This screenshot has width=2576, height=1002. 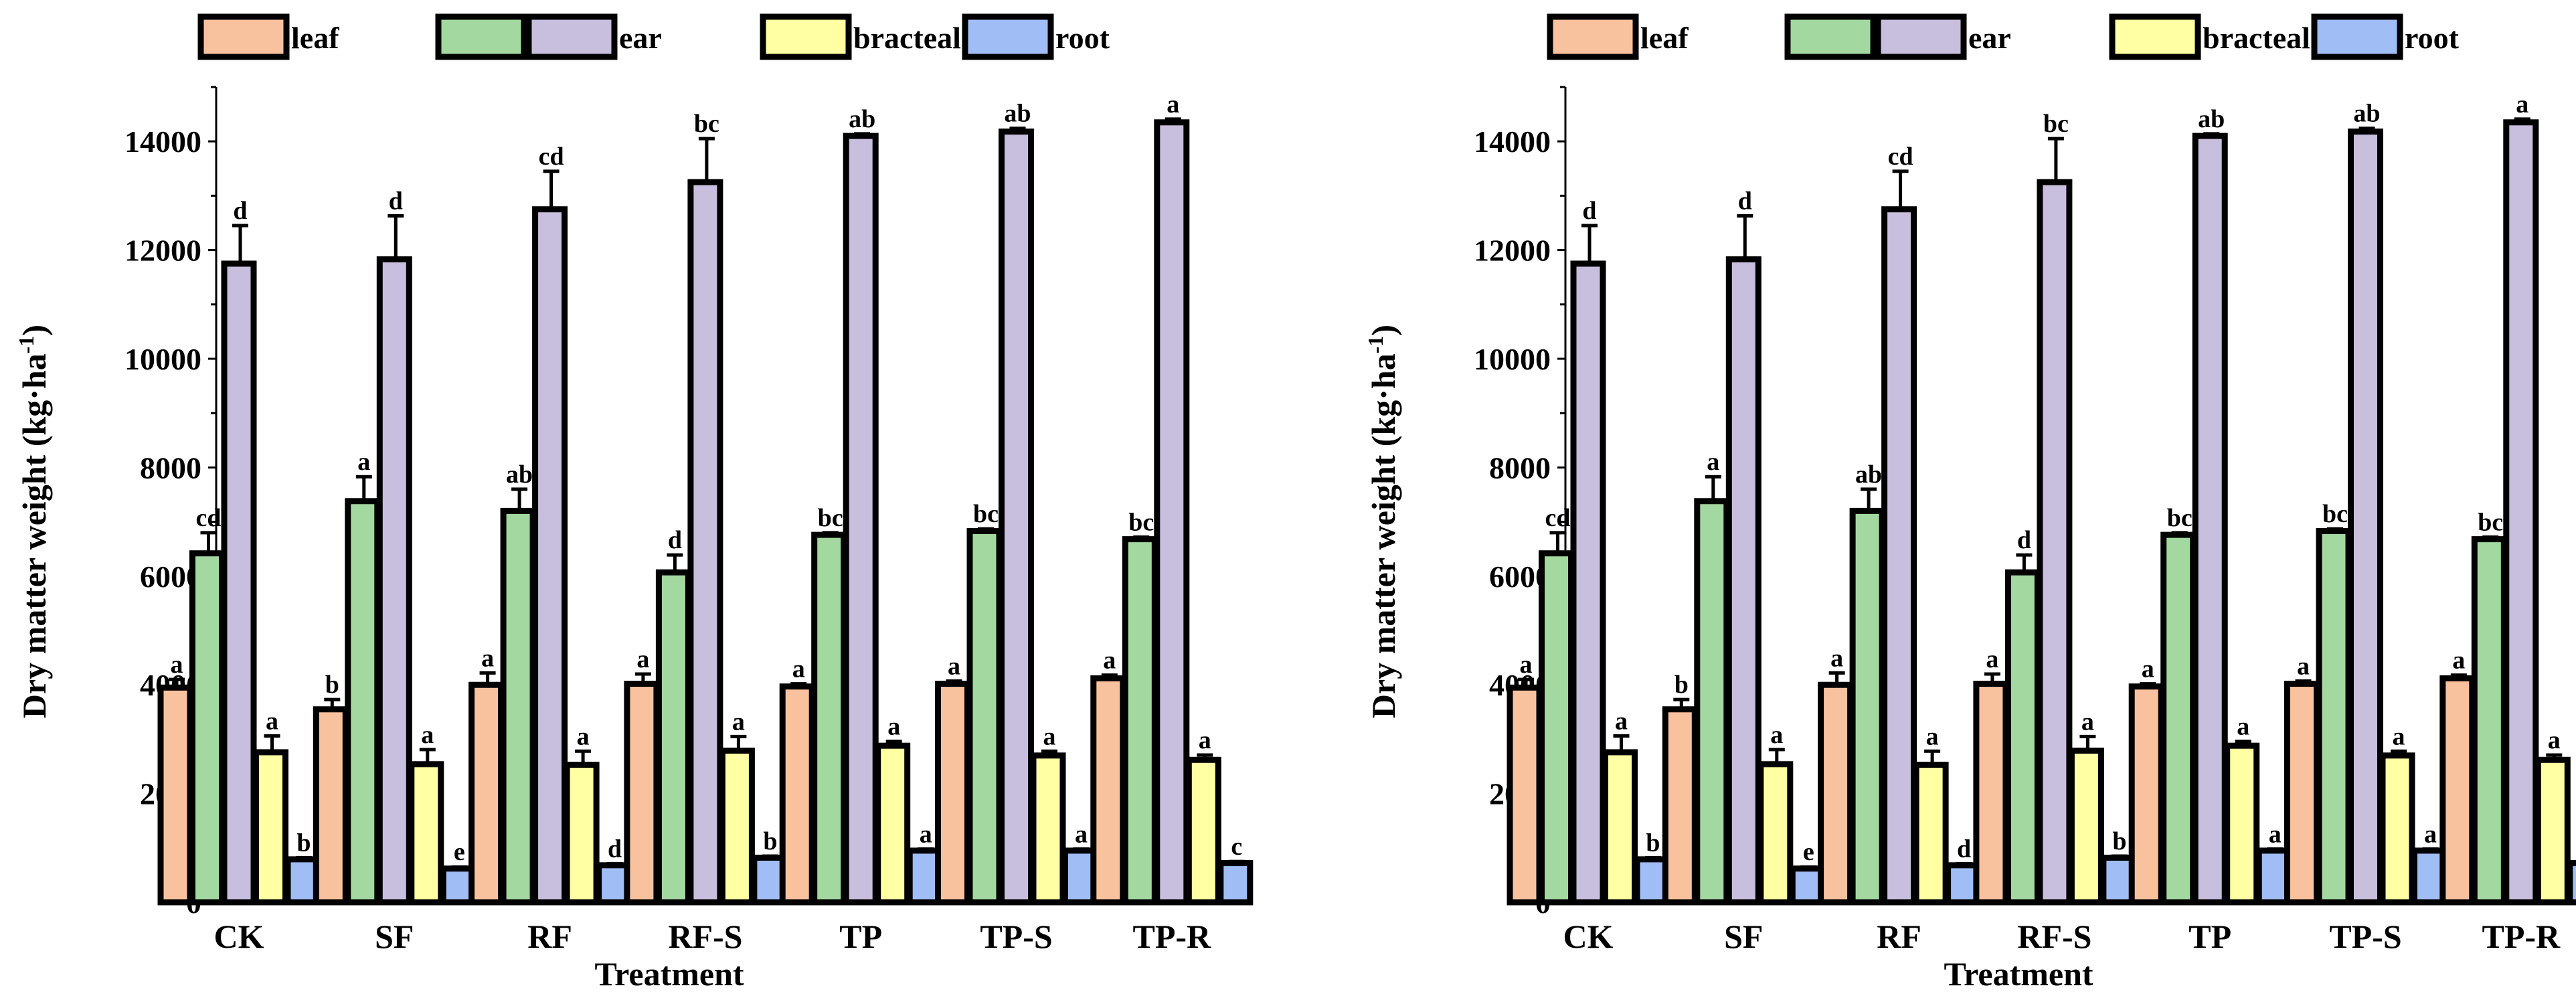 What do you see at coordinates (2521, 937) in the screenshot?
I see `category-label: TP-R` at bounding box center [2521, 937].